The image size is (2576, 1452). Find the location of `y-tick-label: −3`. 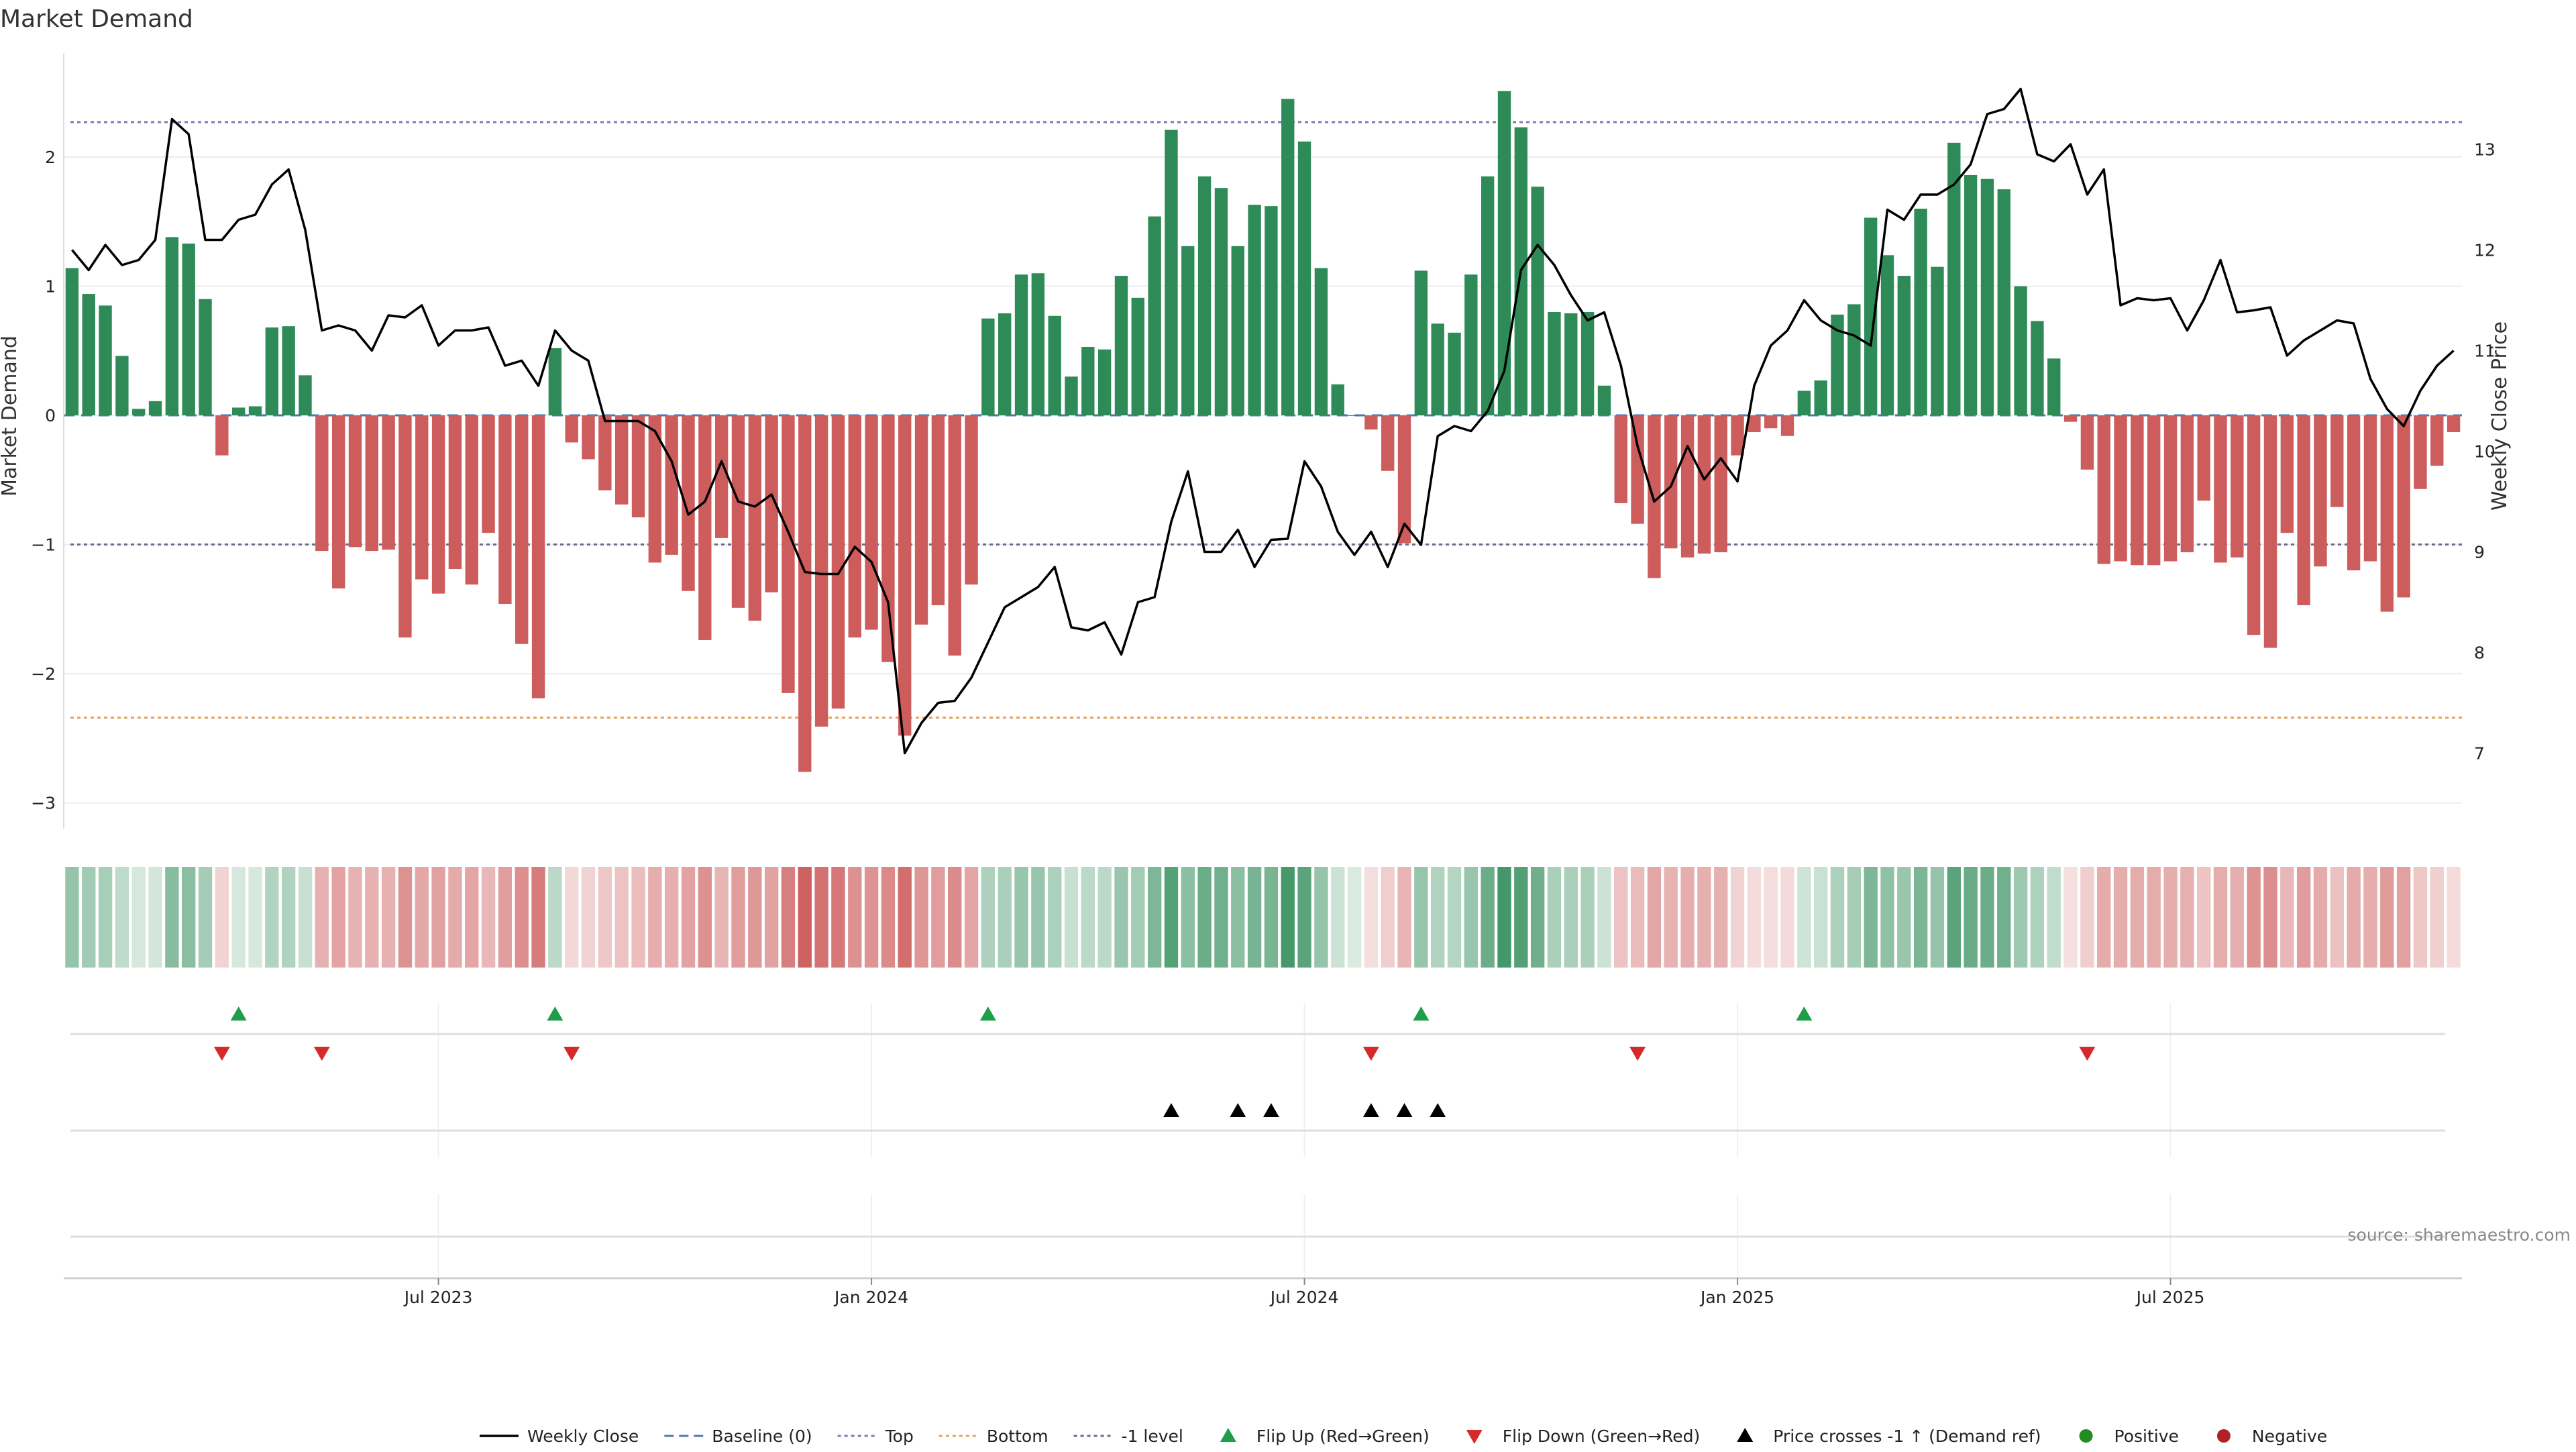

y-tick-label: −3 is located at coordinates (43, 803).